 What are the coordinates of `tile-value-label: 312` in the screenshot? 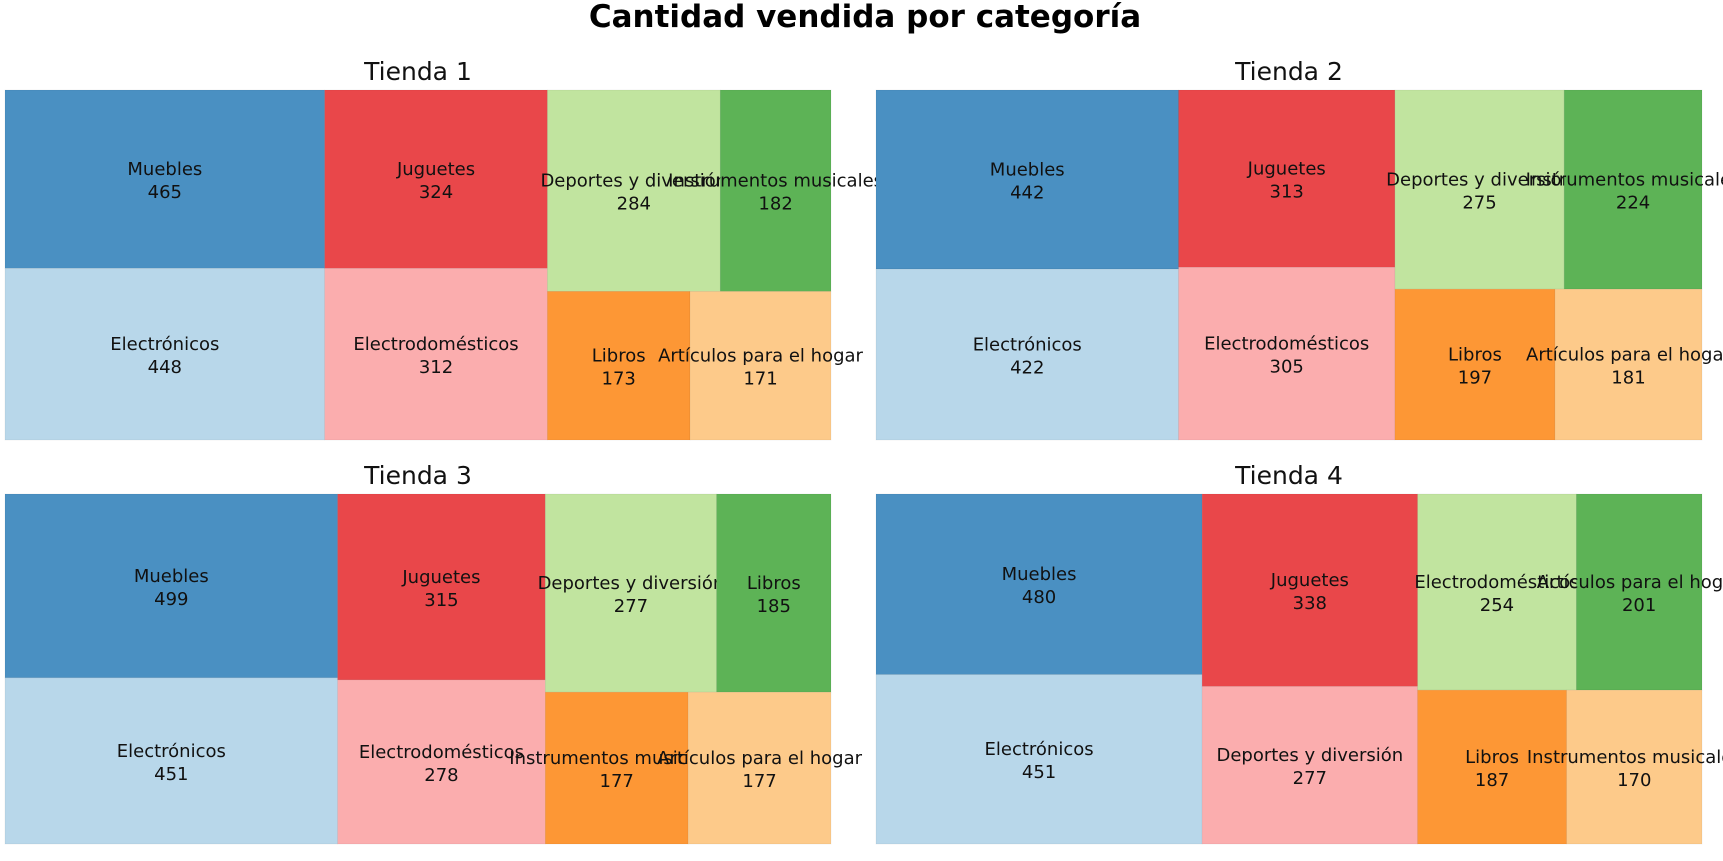 It's located at (436, 367).